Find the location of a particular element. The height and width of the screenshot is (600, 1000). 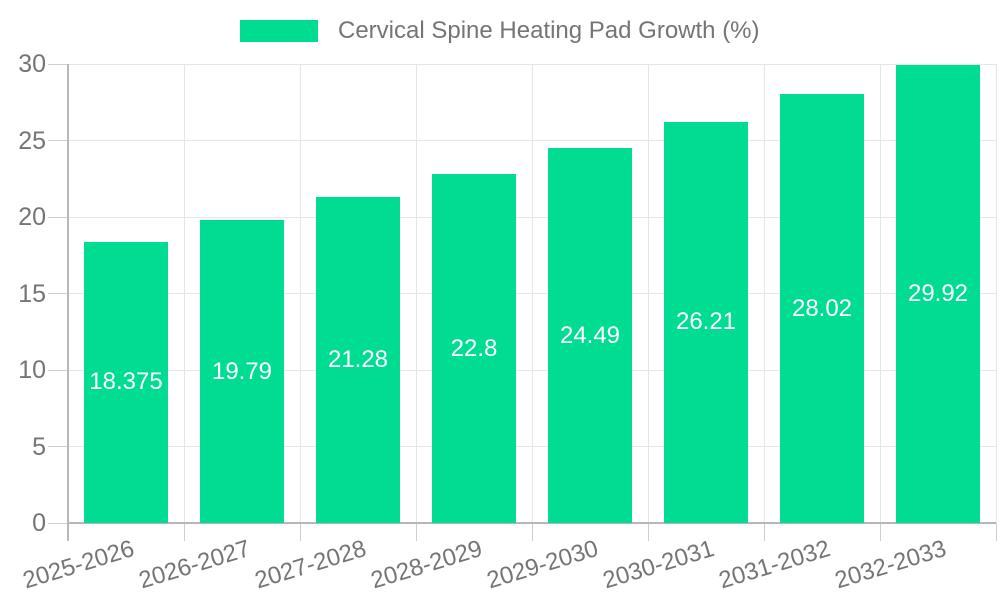

bar-value-label: 29.92 is located at coordinates (938, 294).